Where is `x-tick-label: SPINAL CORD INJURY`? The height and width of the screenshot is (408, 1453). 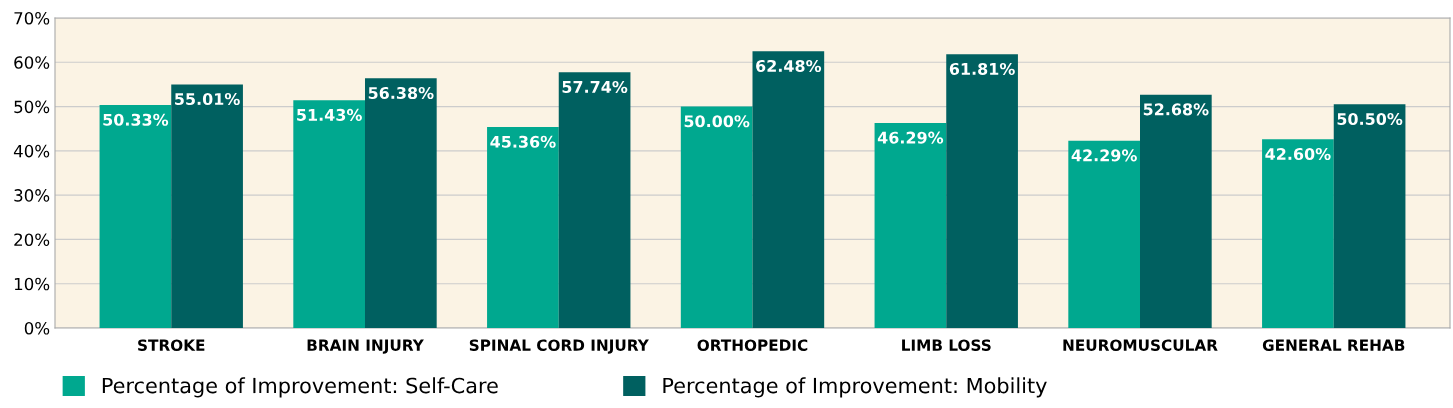 x-tick-label: SPINAL CORD INJURY is located at coordinates (559, 346).